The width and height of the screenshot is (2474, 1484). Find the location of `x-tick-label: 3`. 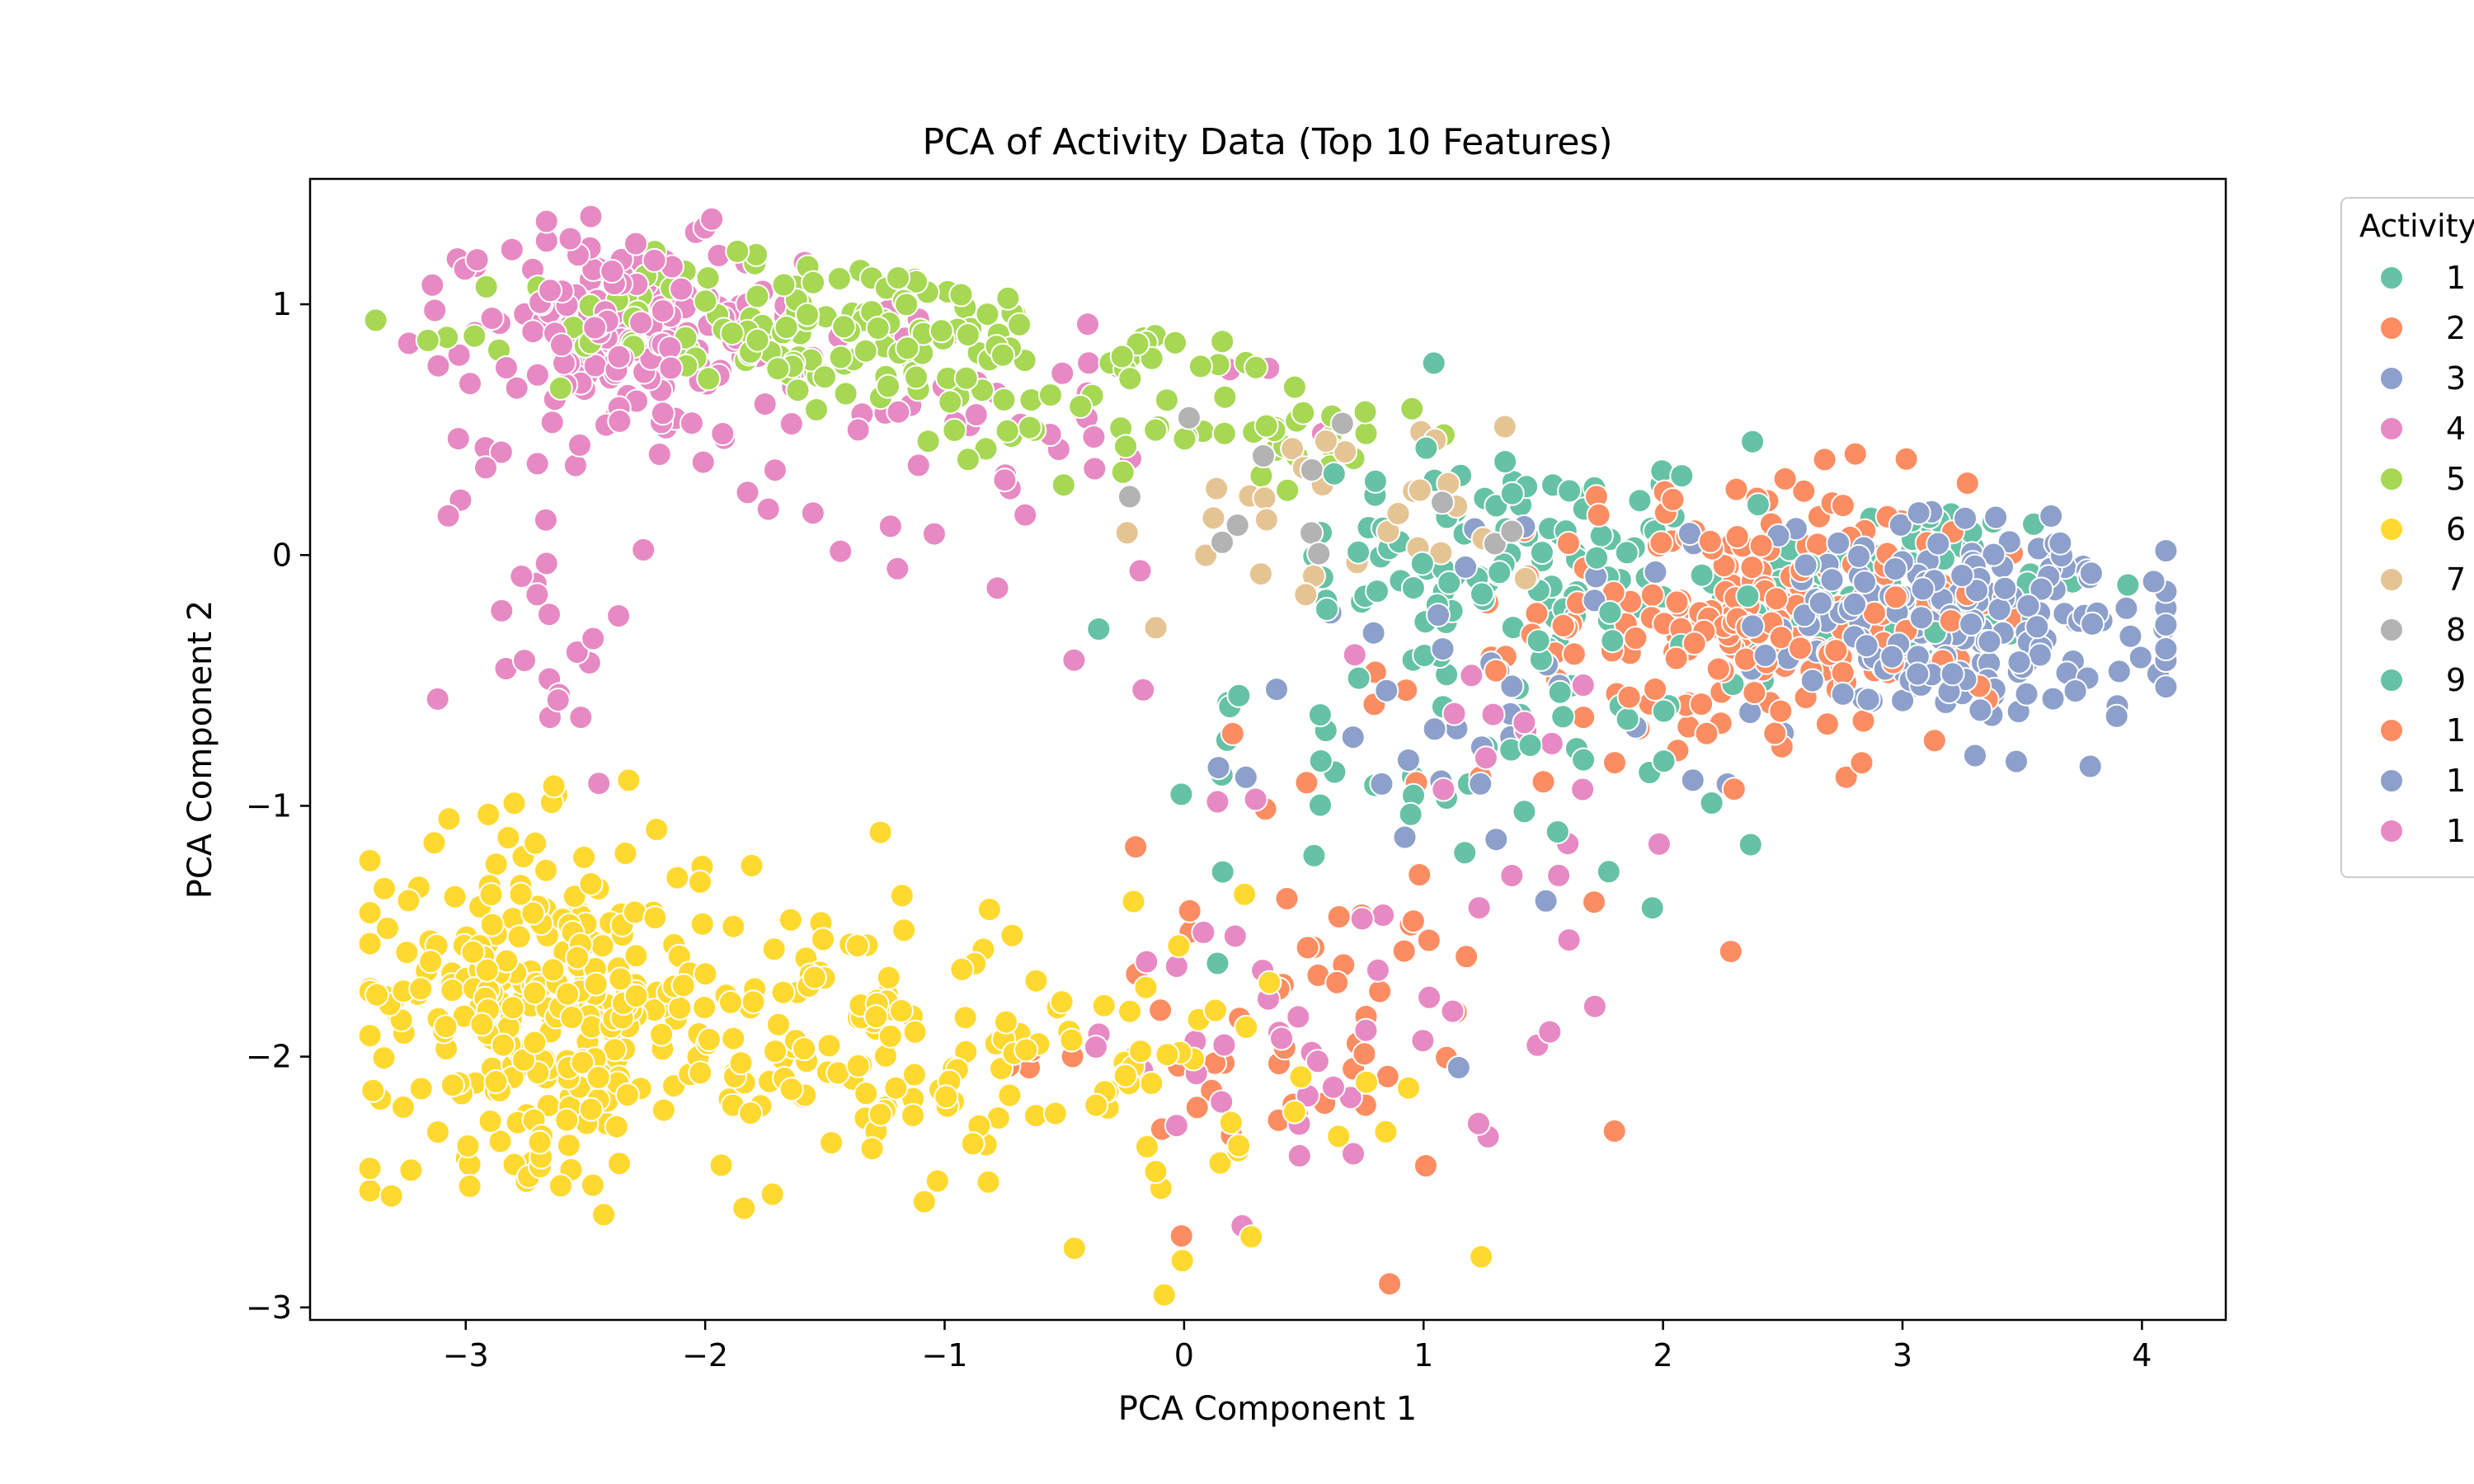

x-tick-label: 3 is located at coordinates (1902, 1355).